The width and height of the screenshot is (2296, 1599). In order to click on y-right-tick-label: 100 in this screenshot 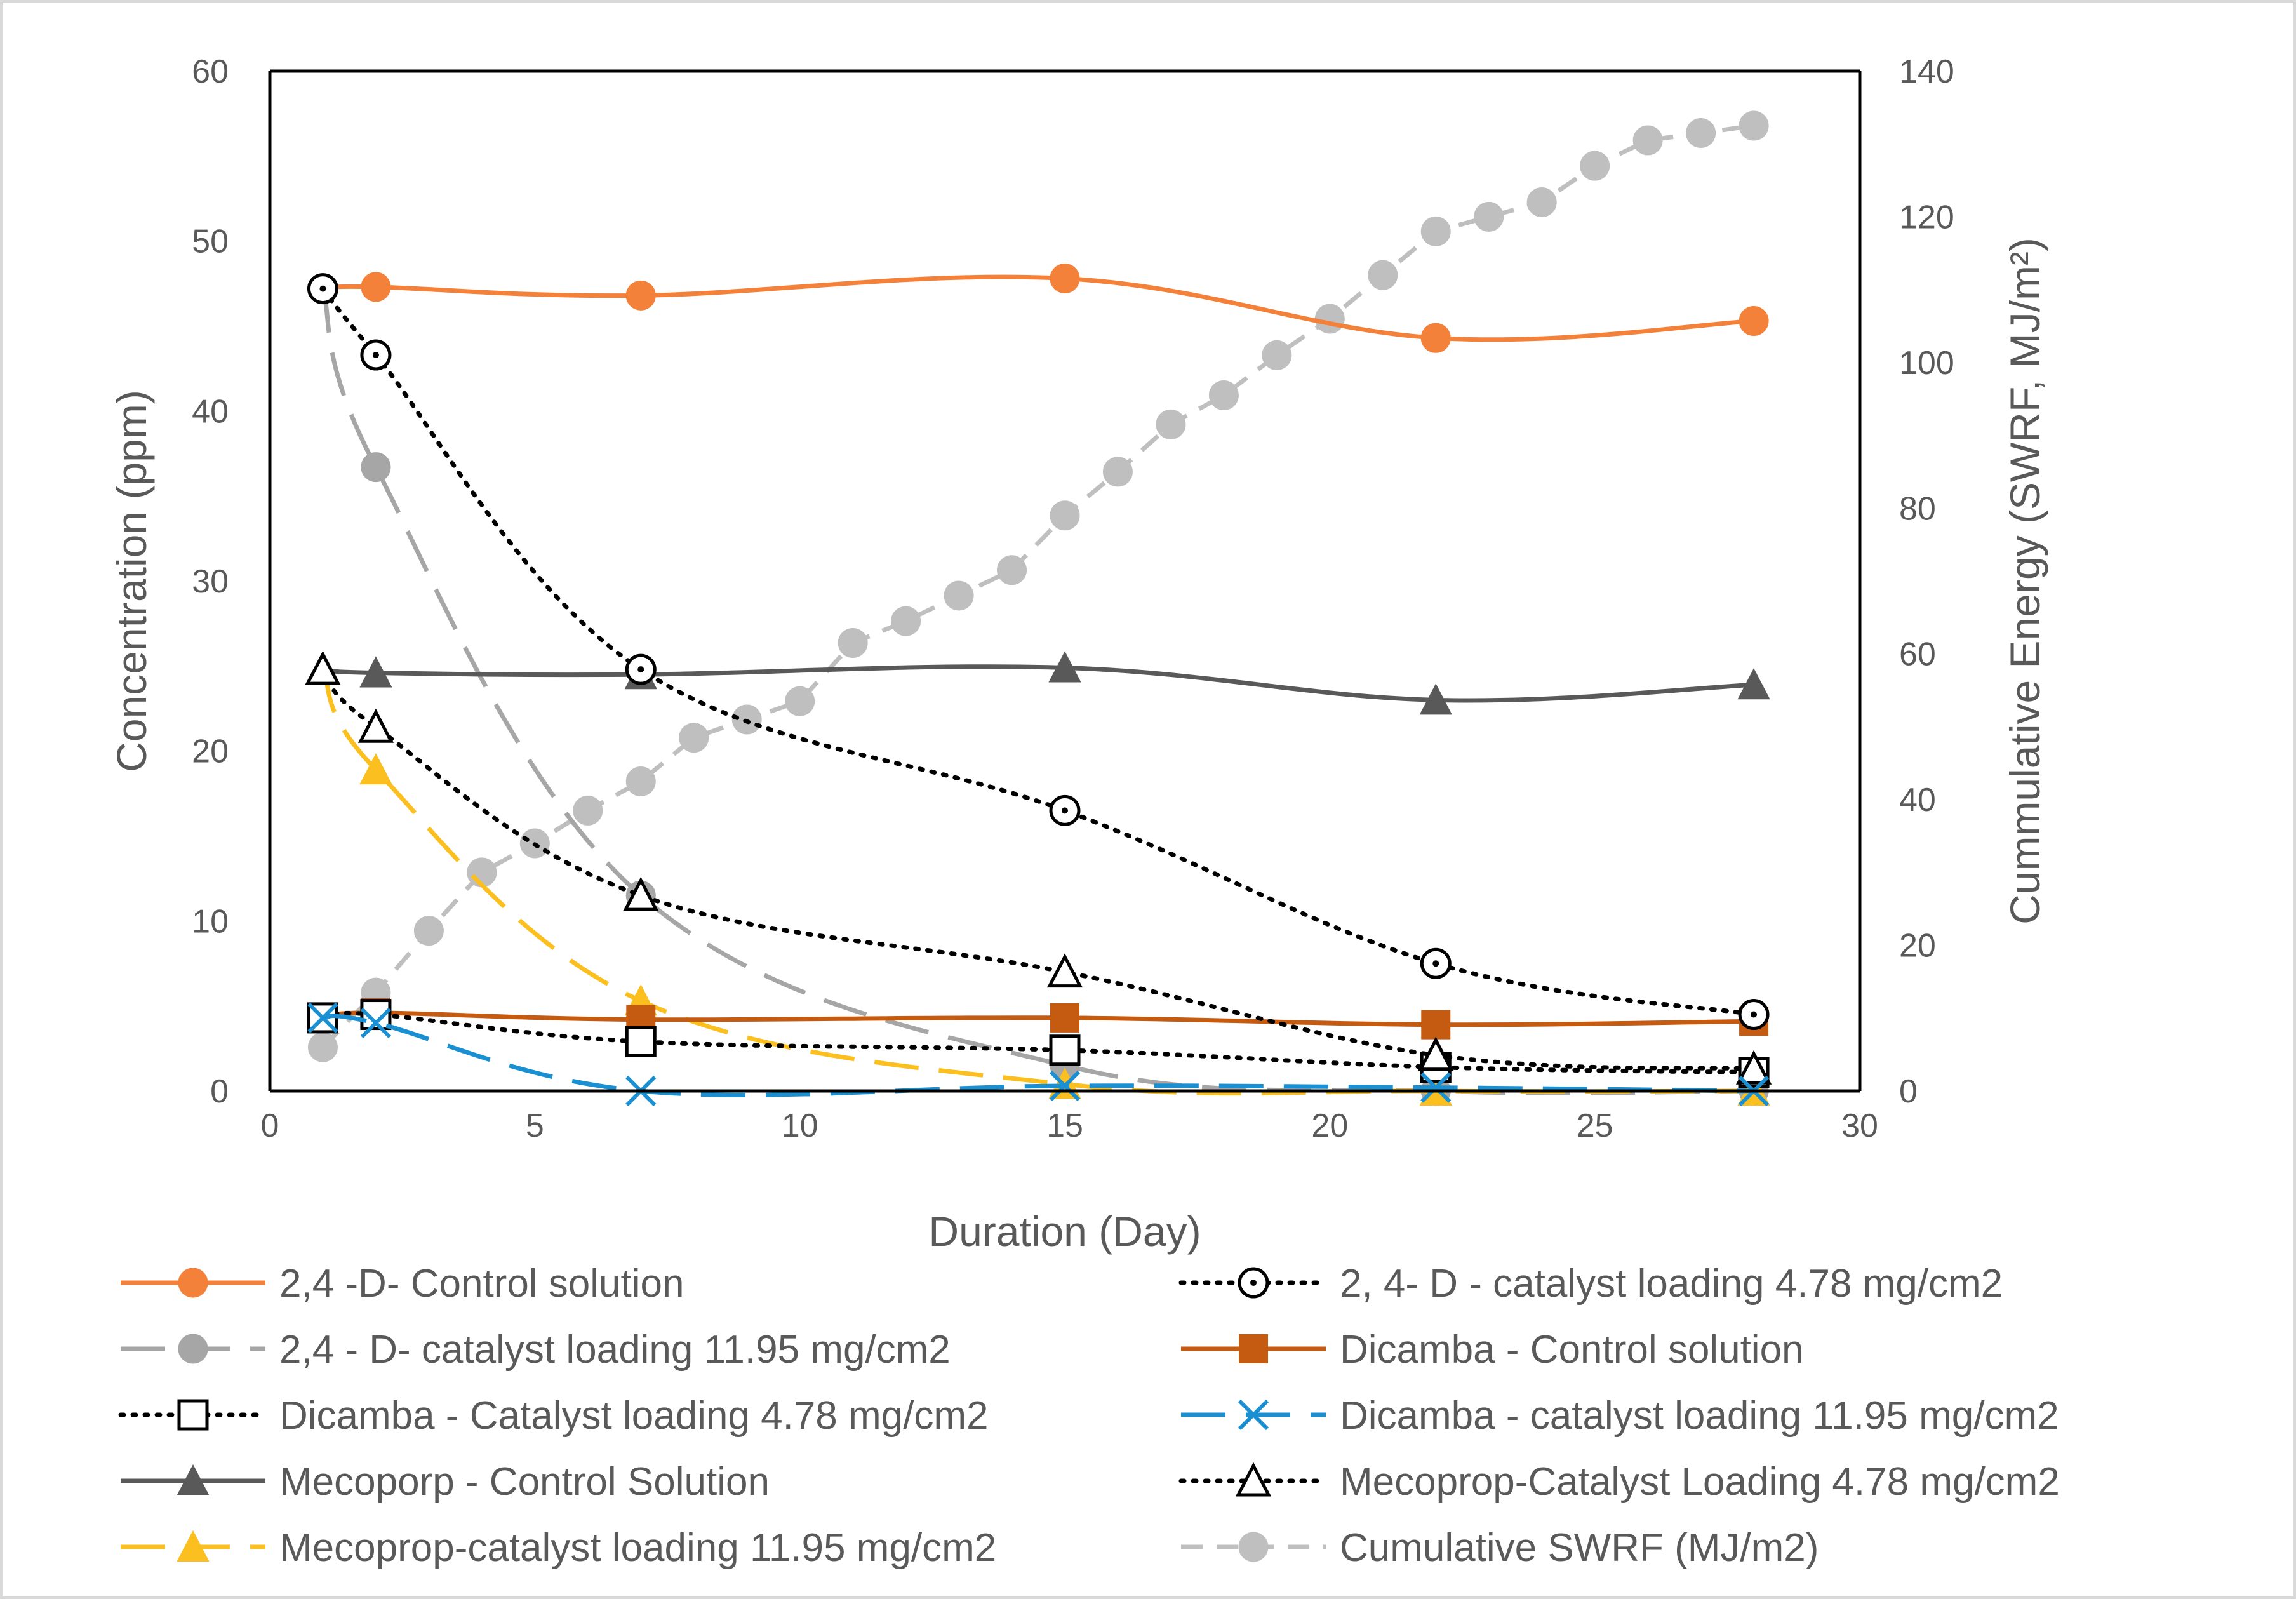, I will do `click(1926, 363)`.